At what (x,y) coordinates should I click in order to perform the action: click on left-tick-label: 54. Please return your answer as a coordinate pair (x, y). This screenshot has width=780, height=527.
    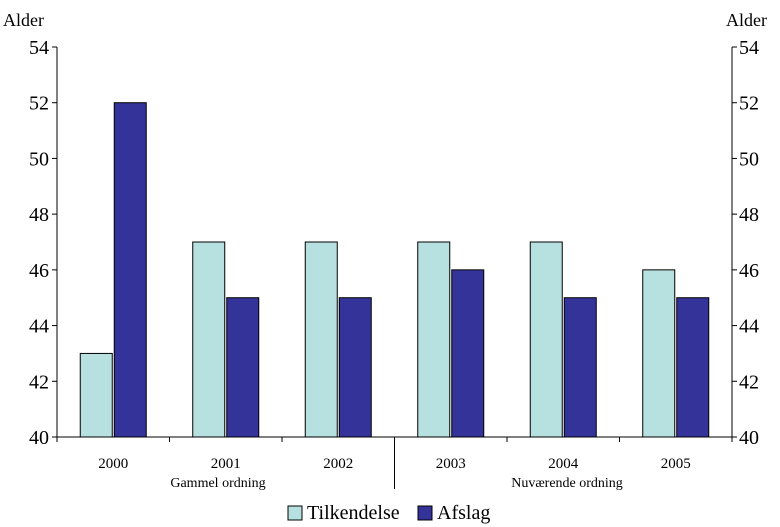
    Looking at the image, I should click on (39, 48).